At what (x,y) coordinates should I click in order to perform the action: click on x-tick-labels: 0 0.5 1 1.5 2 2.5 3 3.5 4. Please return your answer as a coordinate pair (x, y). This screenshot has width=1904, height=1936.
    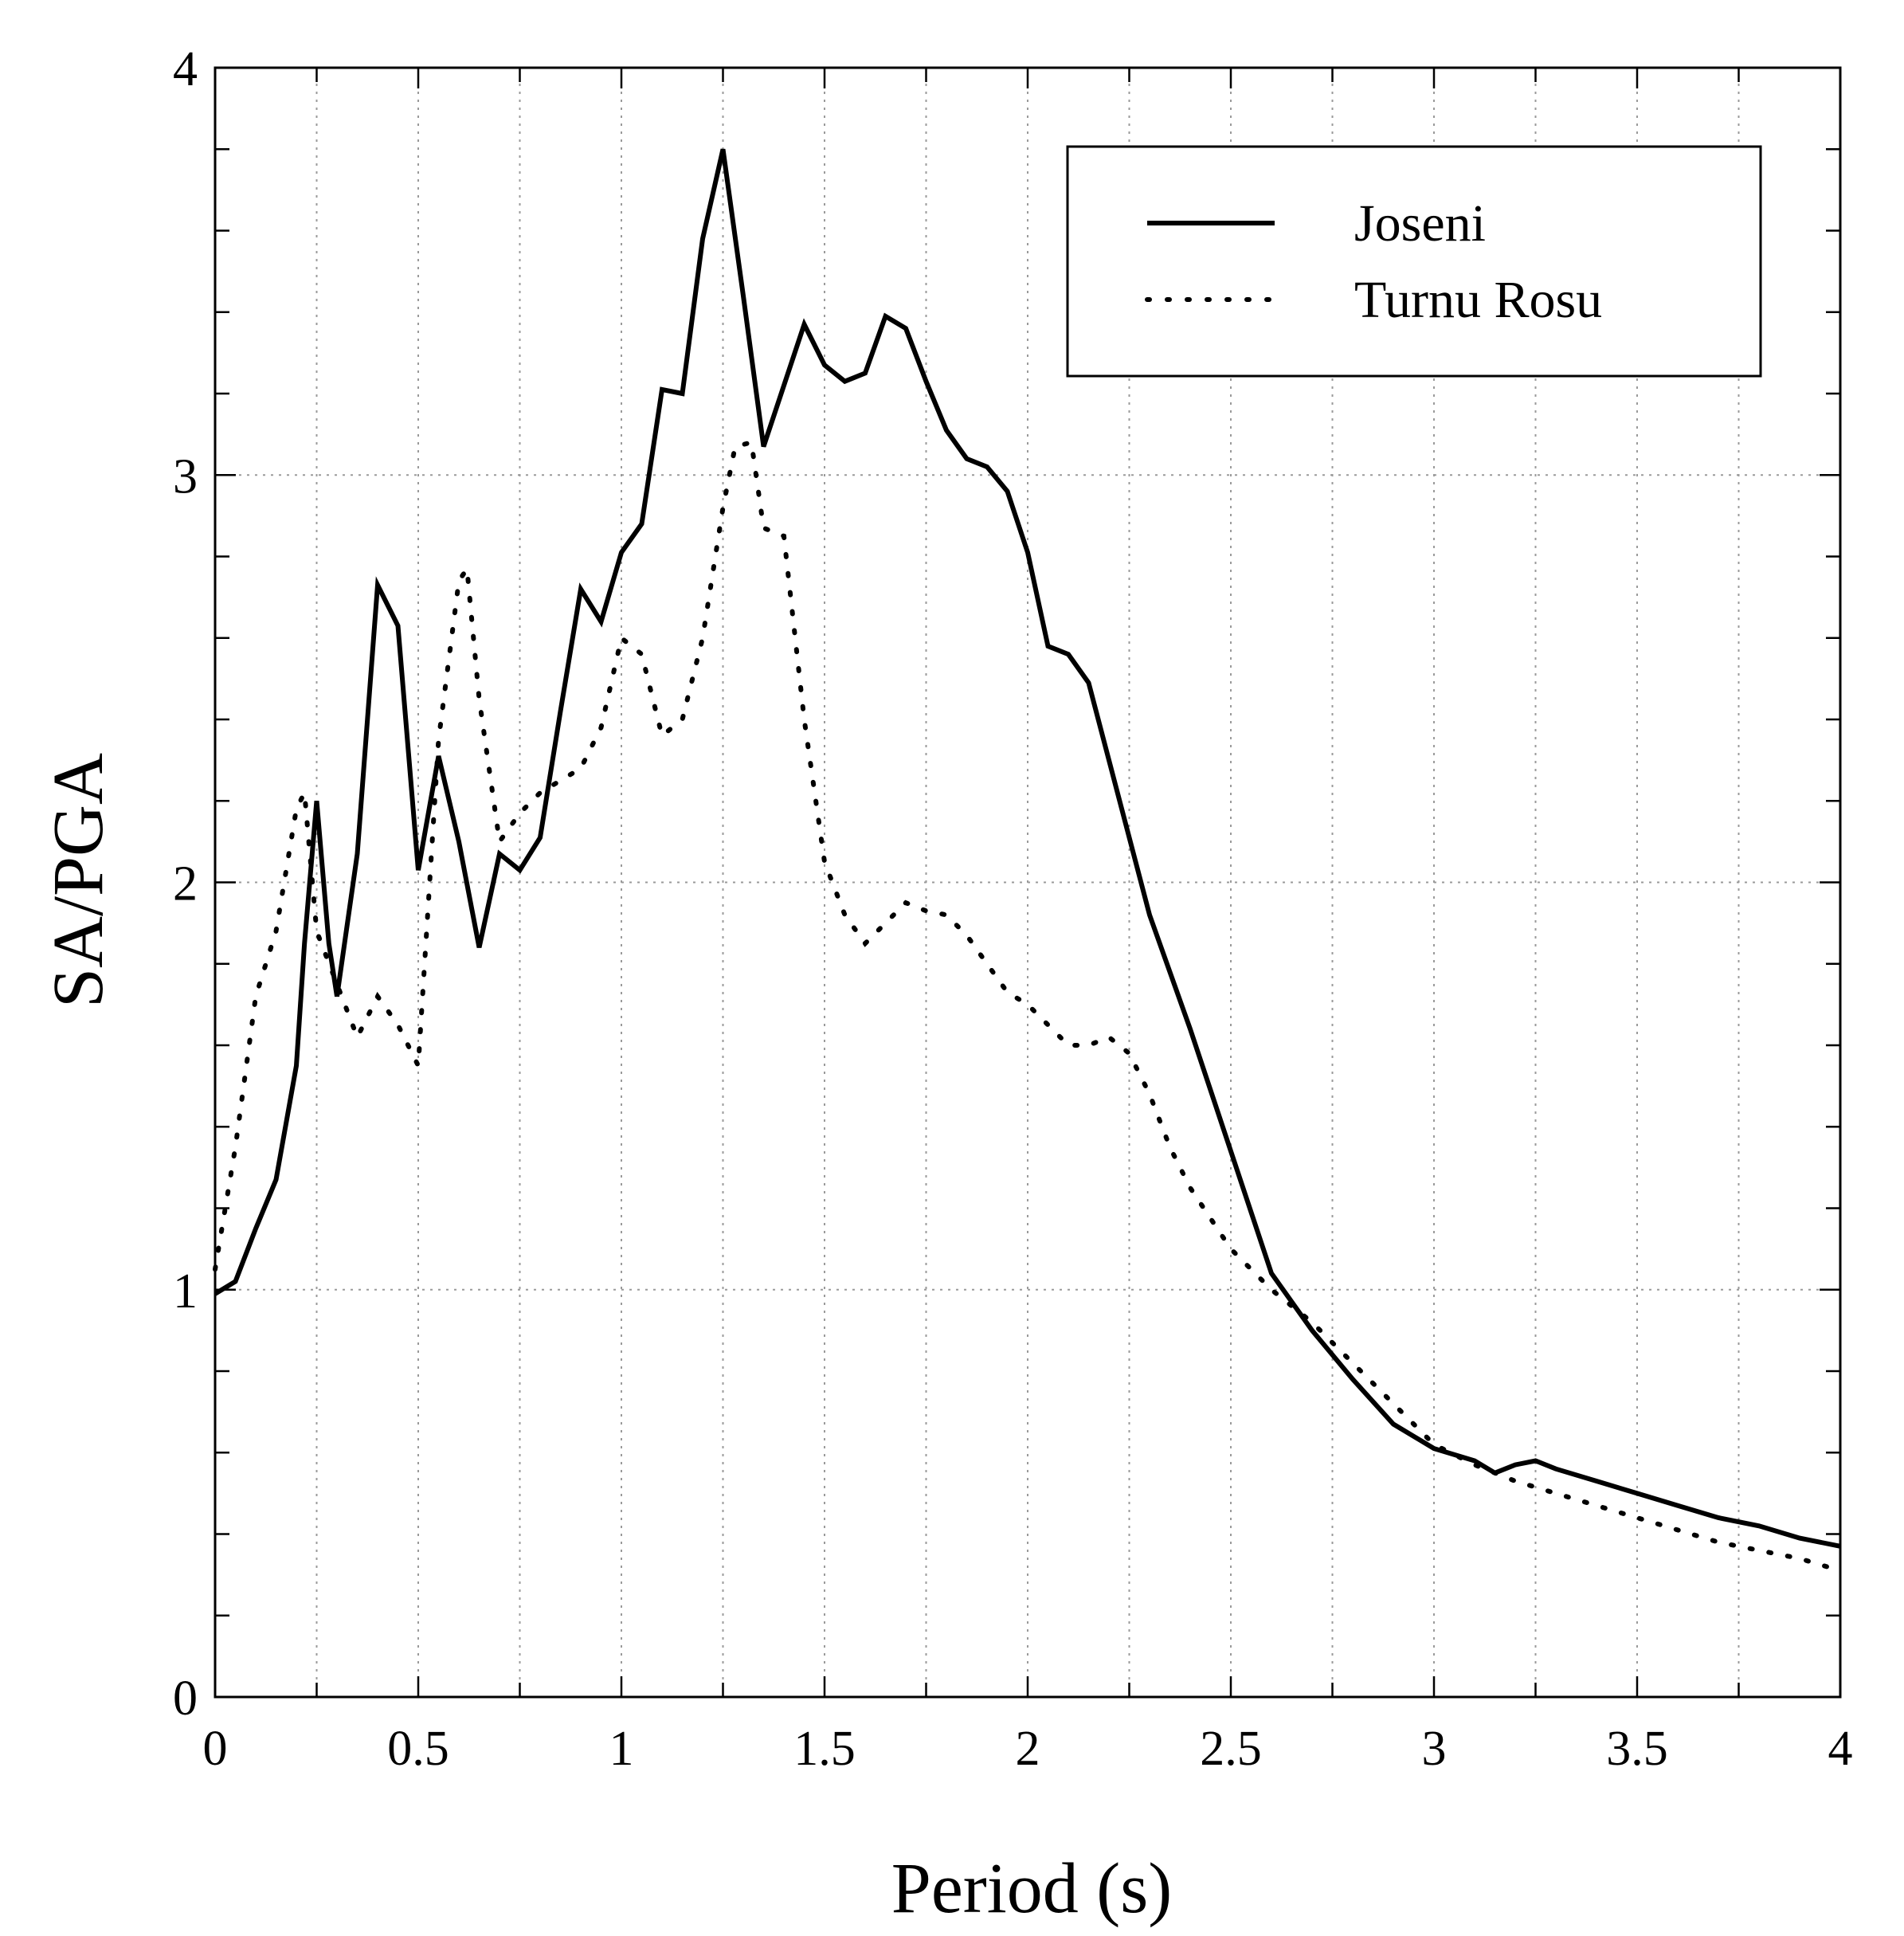
    Looking at the image, I should click on (1028, 1749).